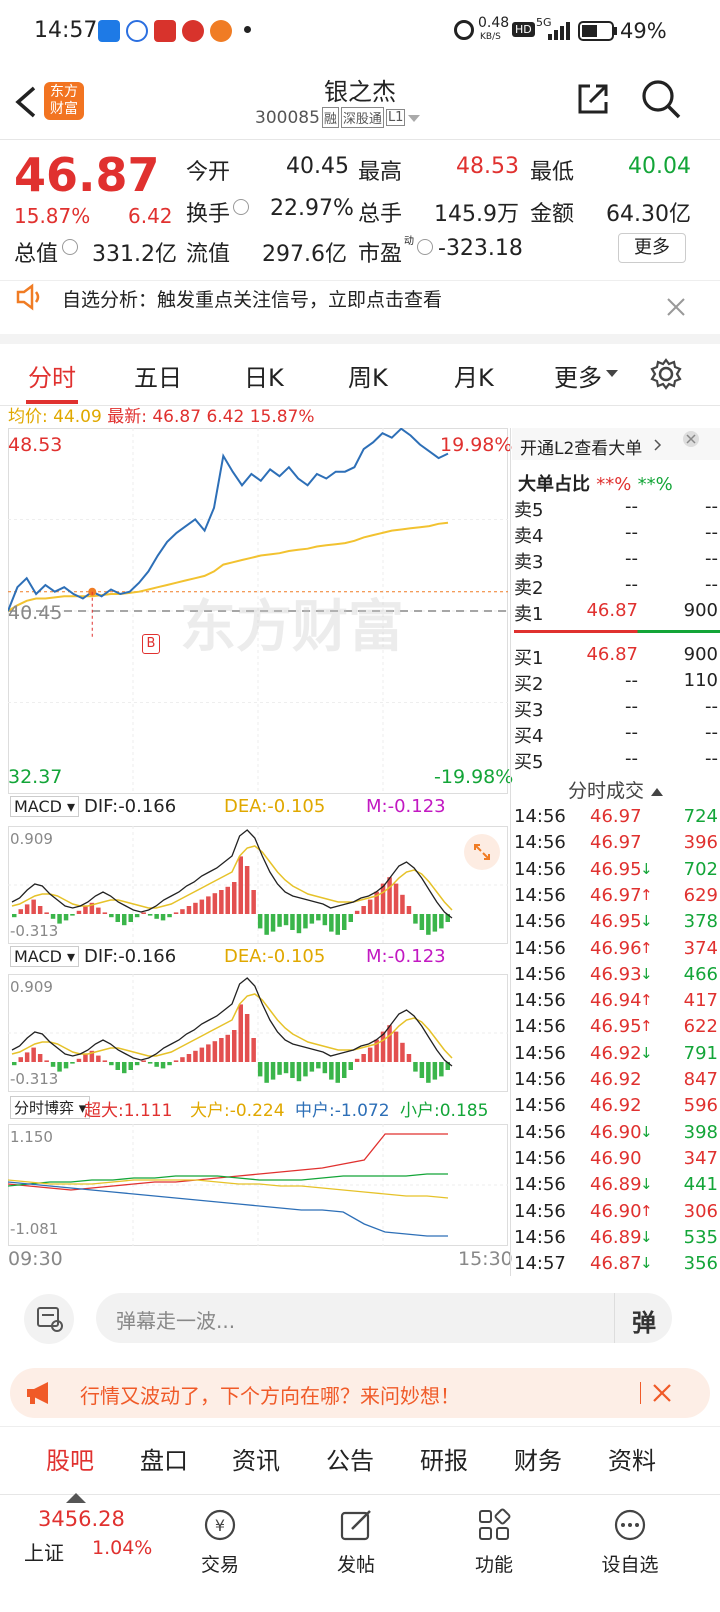 The height and width of the screenshot is (1612, 720). What do you see at coordinates (593, 99) in the screenshot?
I see `share-icon` at bounding box center [593, 99].